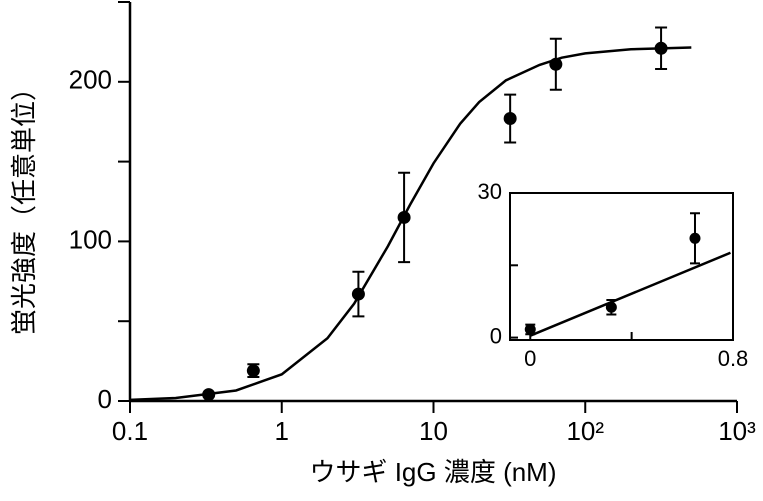 Image resolution: width=763 pixels, height=501 pixels. I want to click on y-axis-label: 蛍光強度（任意単位）, so click(24, 205).